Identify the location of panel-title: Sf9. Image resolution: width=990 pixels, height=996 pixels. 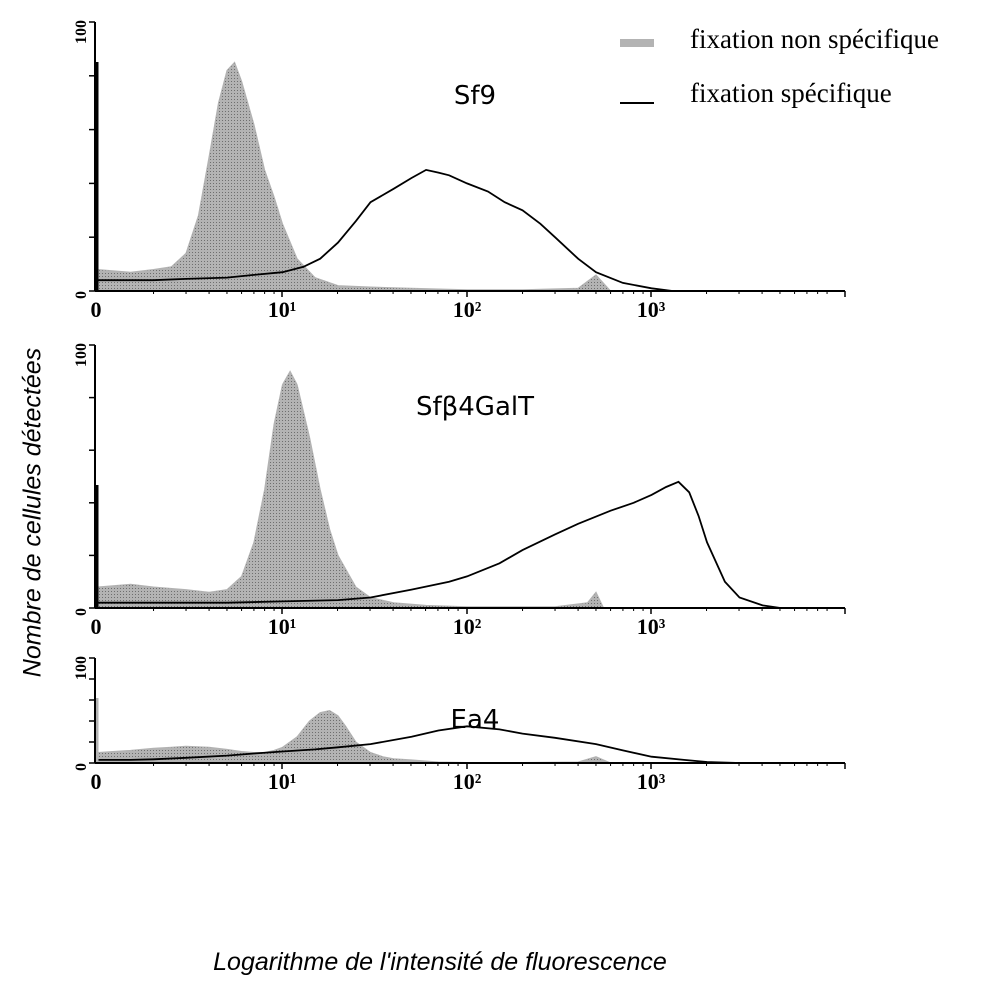
(475, 96).